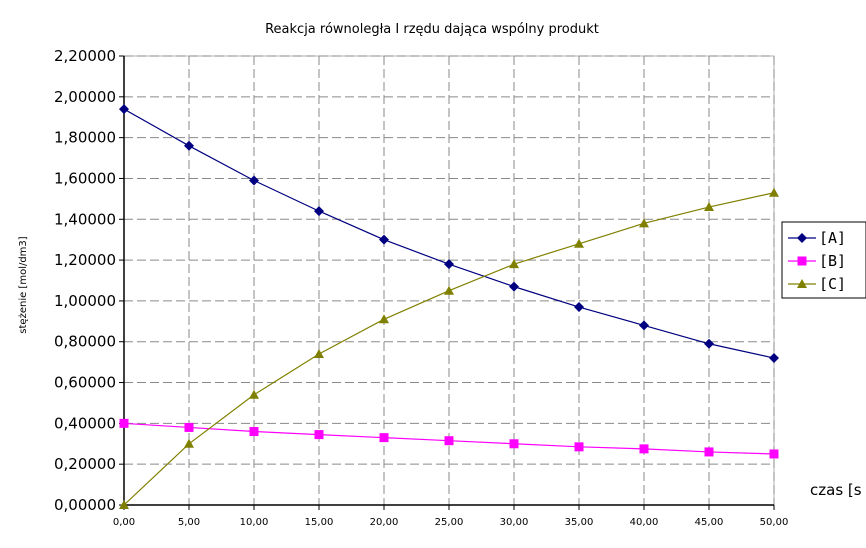 The image size is (866, 548). What do you see at coordinates (832, 284) in the screenshot?
I see `legend-label: [C]` at bounding box center [832, 284].